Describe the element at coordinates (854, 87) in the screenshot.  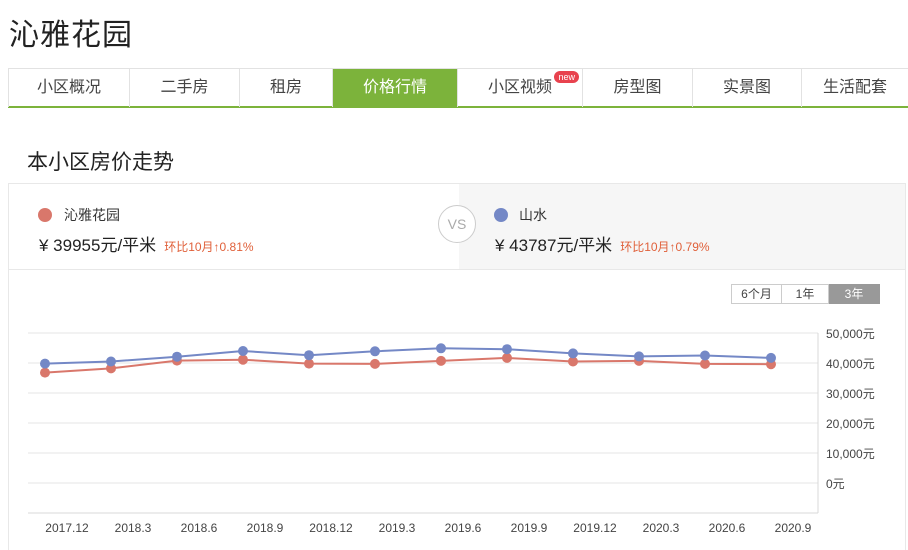
I see `tab-amenities: 生活配套` at that location.